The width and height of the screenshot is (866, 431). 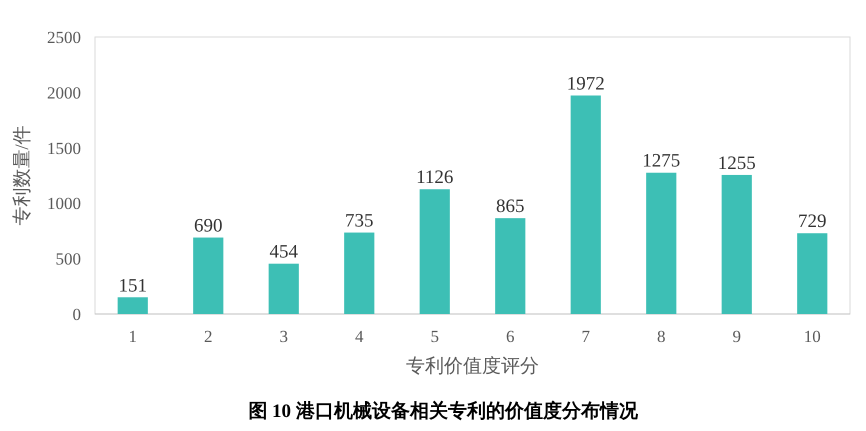 What do you see at coordinates (510, 207) in the screenshot?
I see `data-label: 865` at bounding box center [510, 207].